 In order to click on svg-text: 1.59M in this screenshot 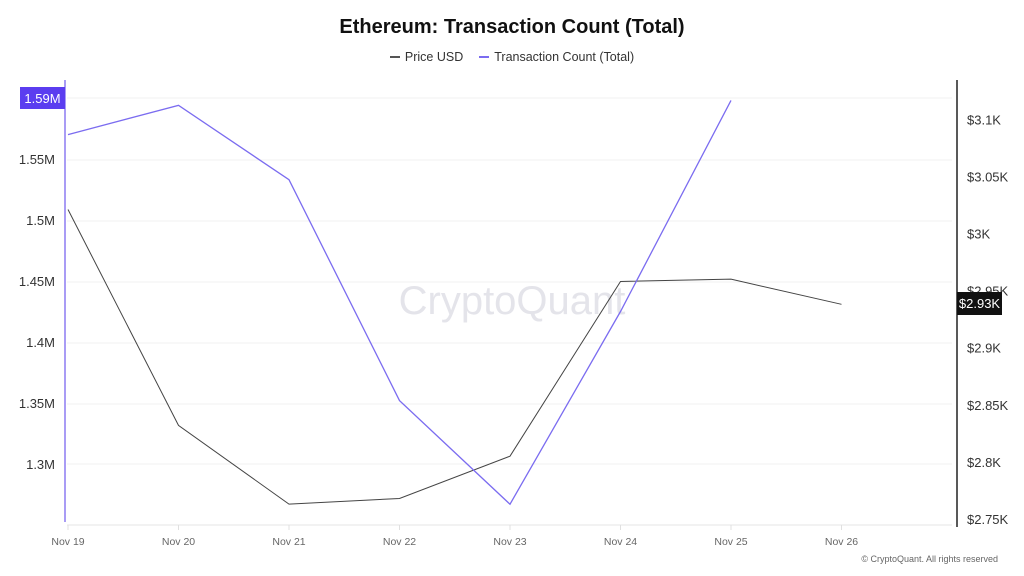, I will do `click(42, 98)`.